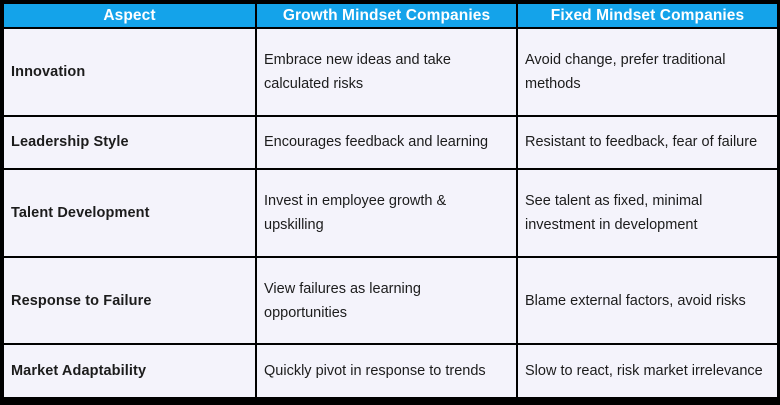 Image resolution: width=780 pixels, height=405 pixels. Describe the element at coordinates (129, 15) in the screenshot. I see `header-cell-aspect: Aspect` at that location.